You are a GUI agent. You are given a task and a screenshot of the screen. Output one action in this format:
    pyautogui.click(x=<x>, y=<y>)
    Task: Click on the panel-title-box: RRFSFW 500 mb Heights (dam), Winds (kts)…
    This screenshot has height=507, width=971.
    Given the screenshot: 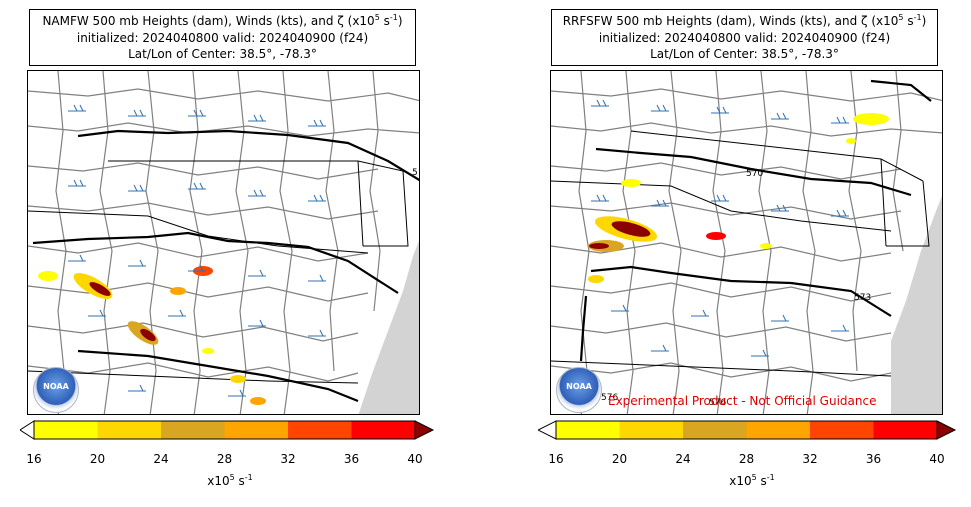 What is the action you would take?
    pyautogui.click(x=744, y=37)
    